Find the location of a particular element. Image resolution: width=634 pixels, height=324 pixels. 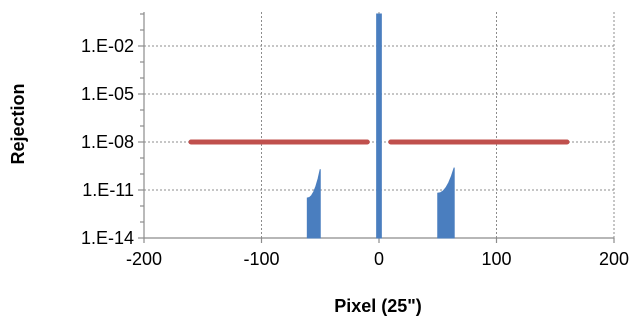

x-tick-label: 200 is located at coordinates (614, 259).